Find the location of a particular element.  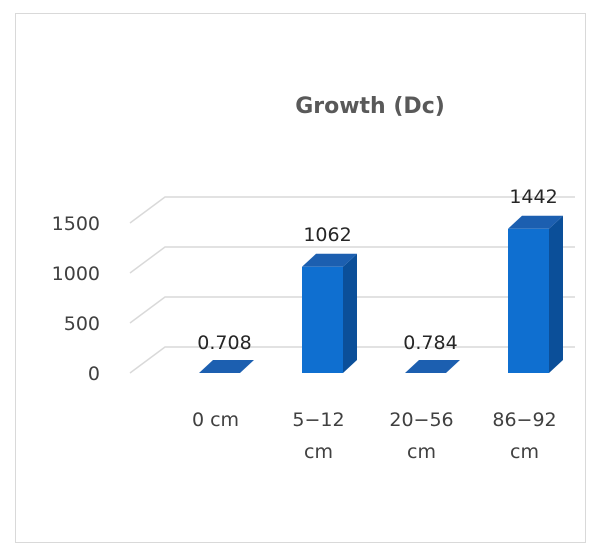

data-label: 1442 is located at coordinates (533, 197).